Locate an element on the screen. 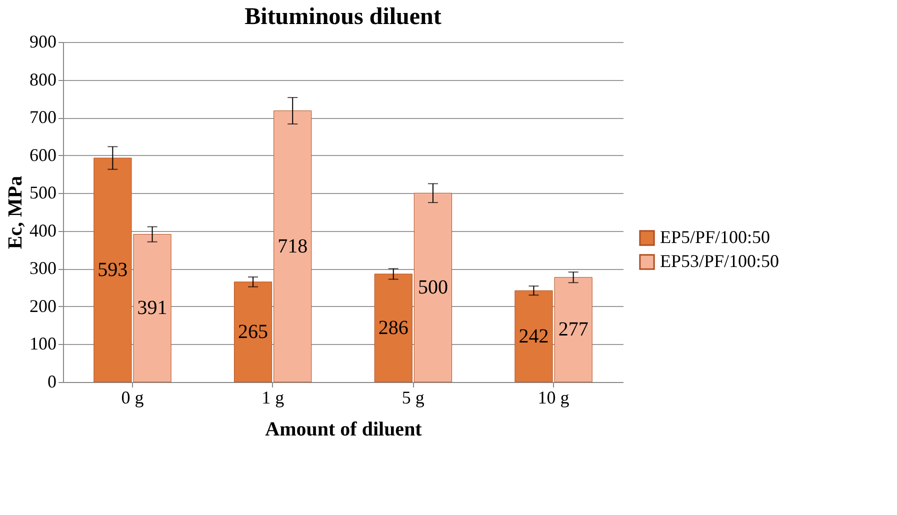 The image size is (897, 515). legend-label: EP5/PF/100:50 is located at coordinates (715, 237).